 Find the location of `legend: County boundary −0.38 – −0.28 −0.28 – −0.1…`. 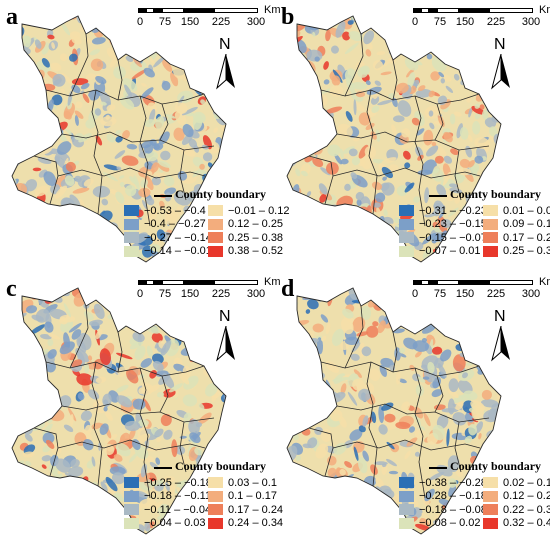

legend: County boundary −0.38 – −0.28 −0.28 – −0.1… is located at coordinates (472, 500).